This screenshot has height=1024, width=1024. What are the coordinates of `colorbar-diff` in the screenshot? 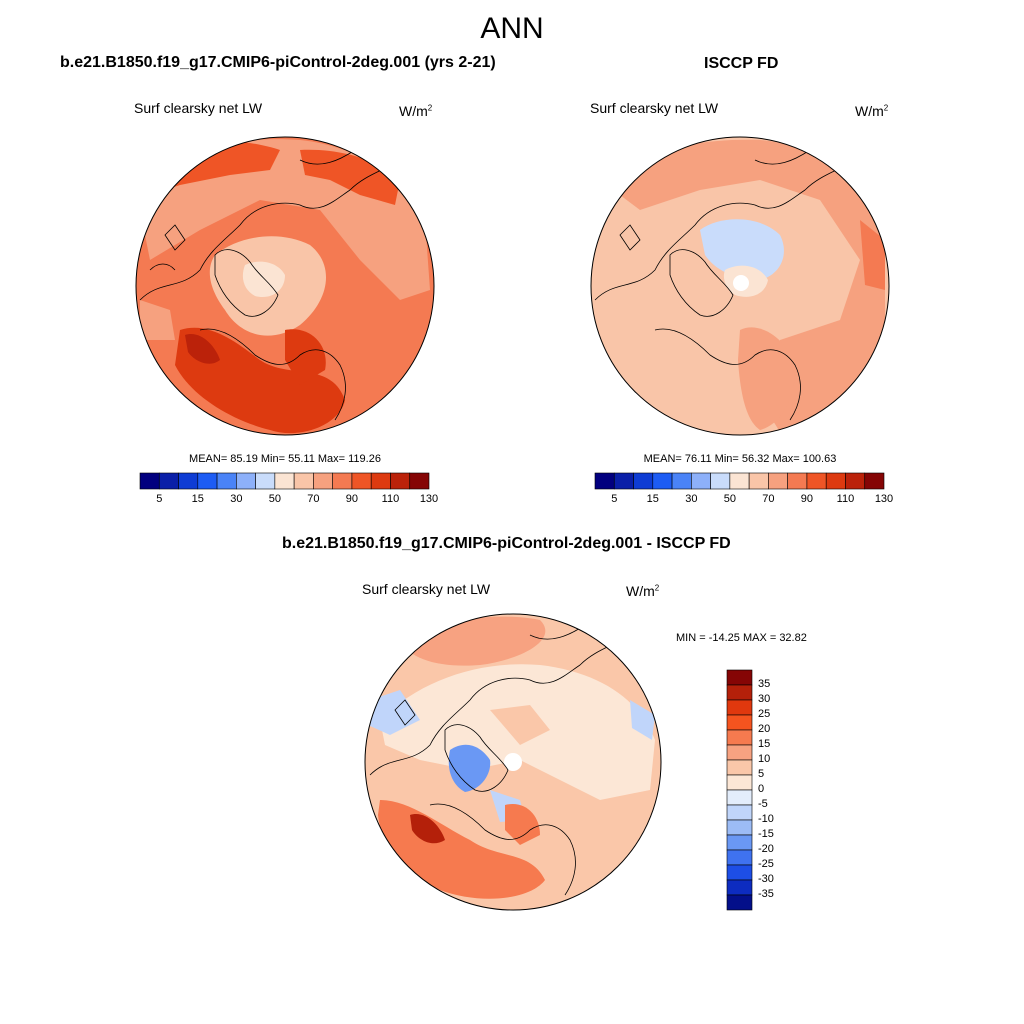 It's located at (739, 790).